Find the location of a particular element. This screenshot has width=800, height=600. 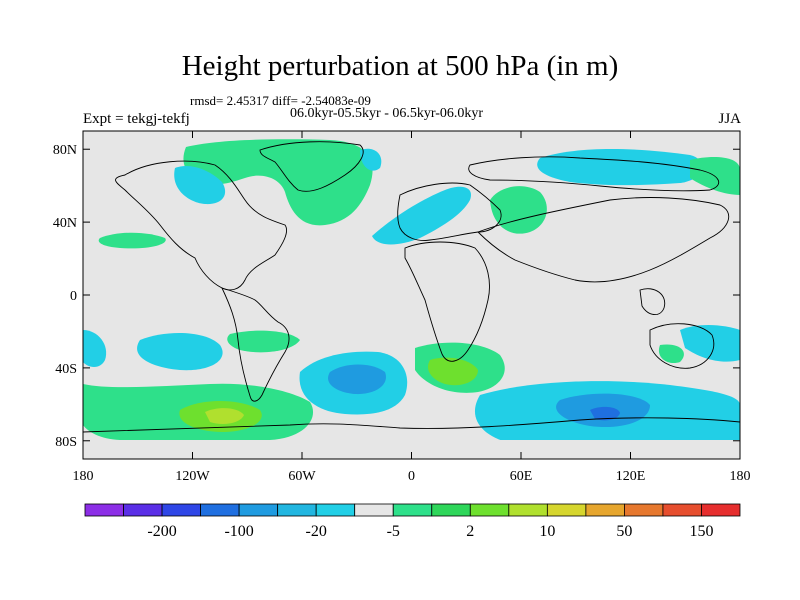

contour-sw-pacific-negative is located at coordinates (95, 348).